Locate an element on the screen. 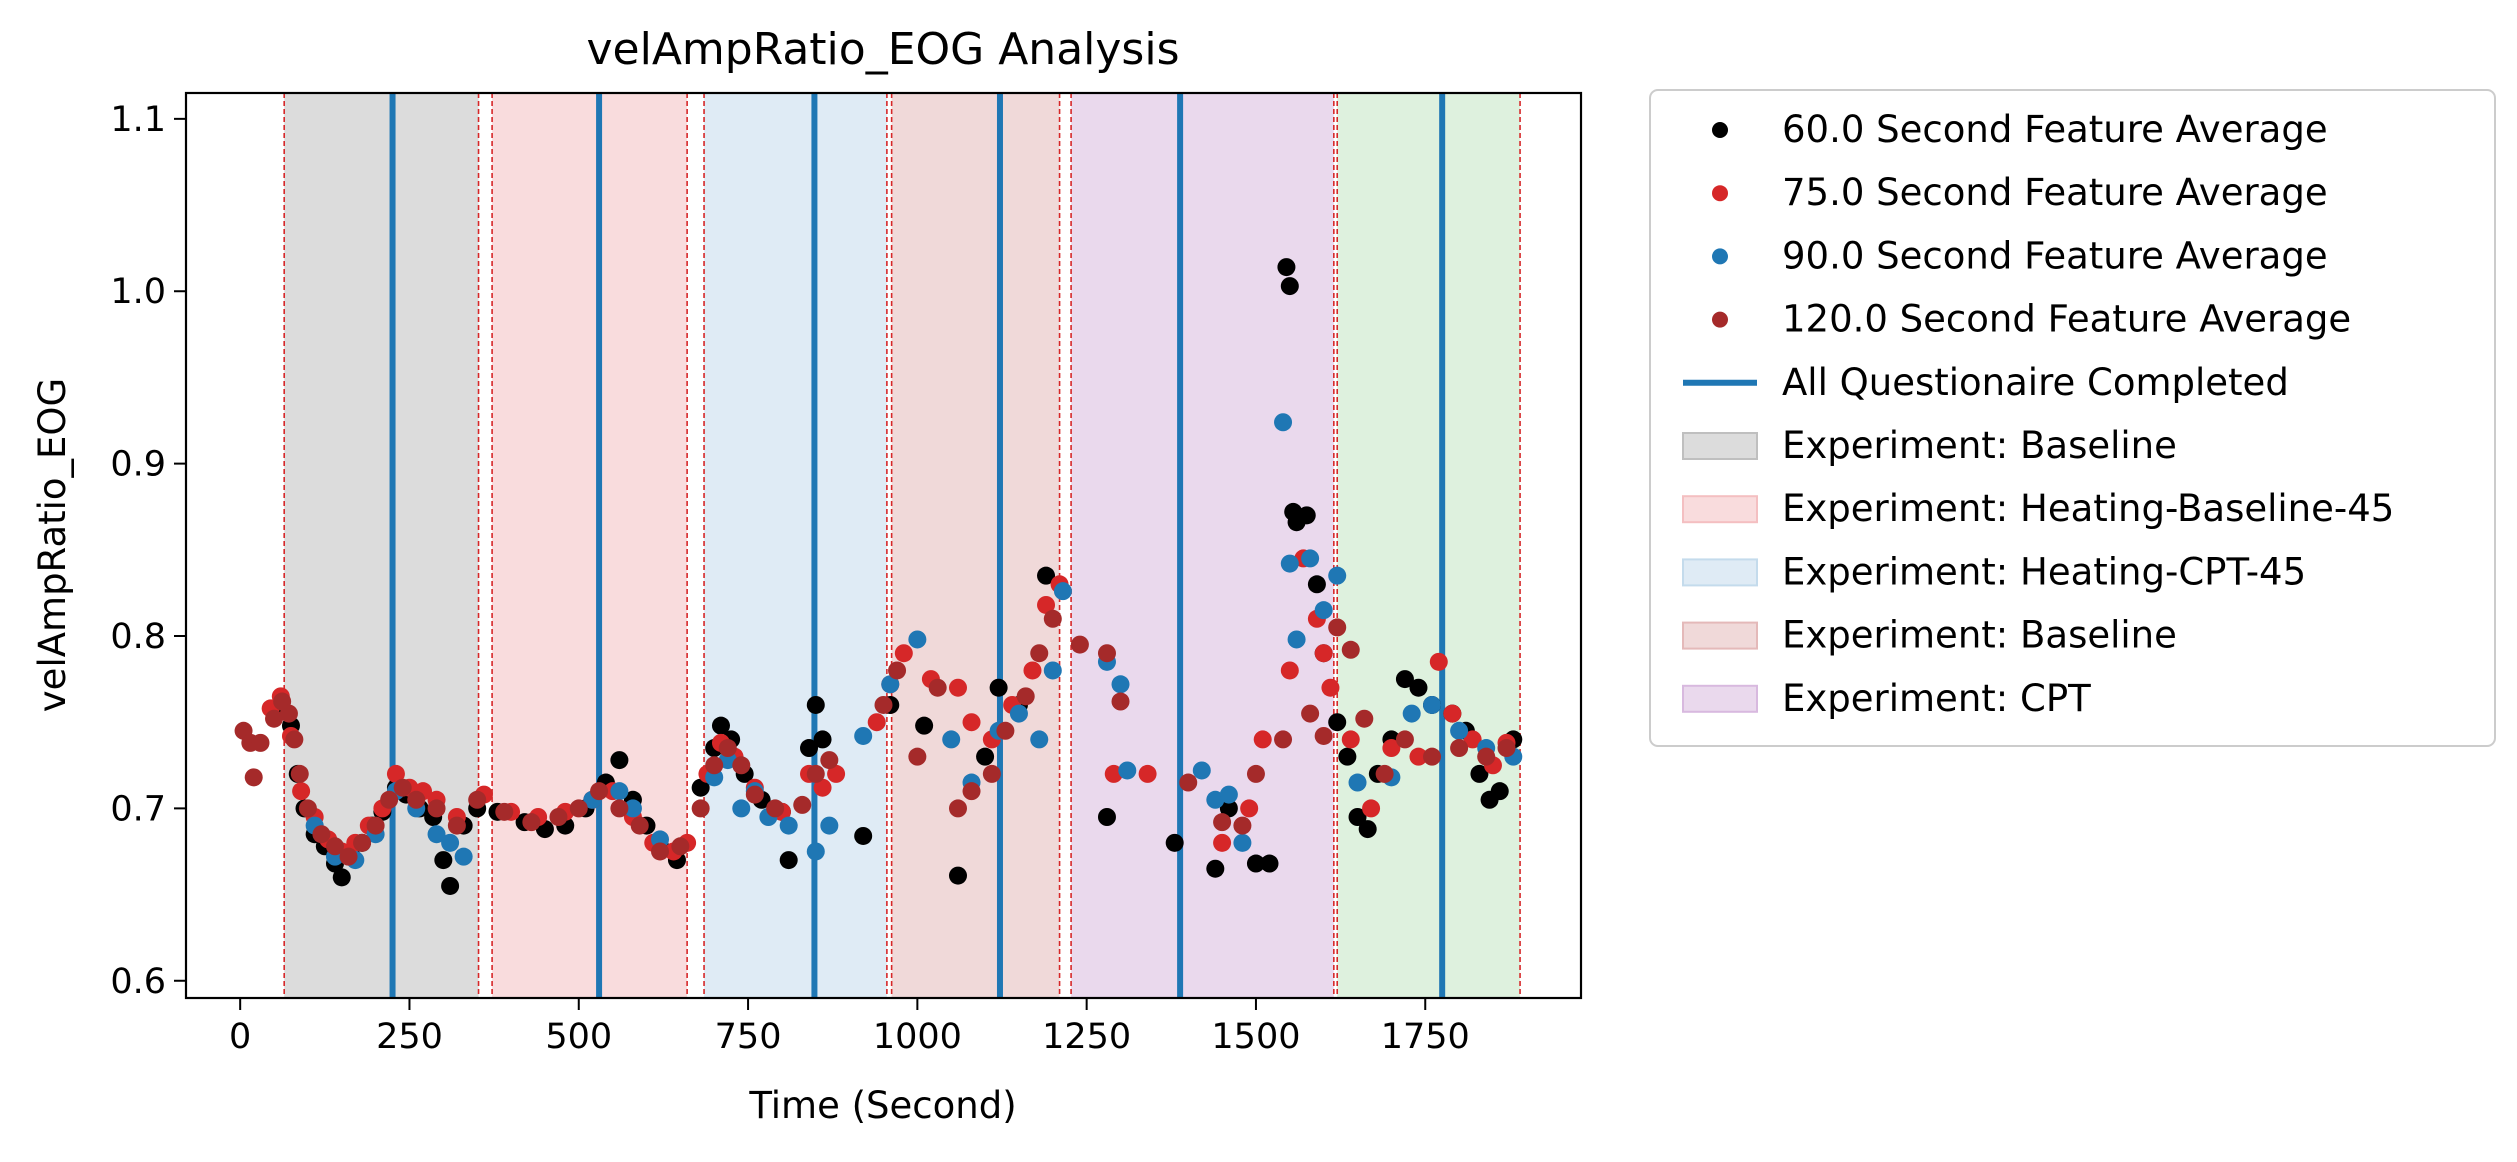 This screenshot has width=2517, height=1162. x-tick-label: 0 is located at coordinates (240, 1037).